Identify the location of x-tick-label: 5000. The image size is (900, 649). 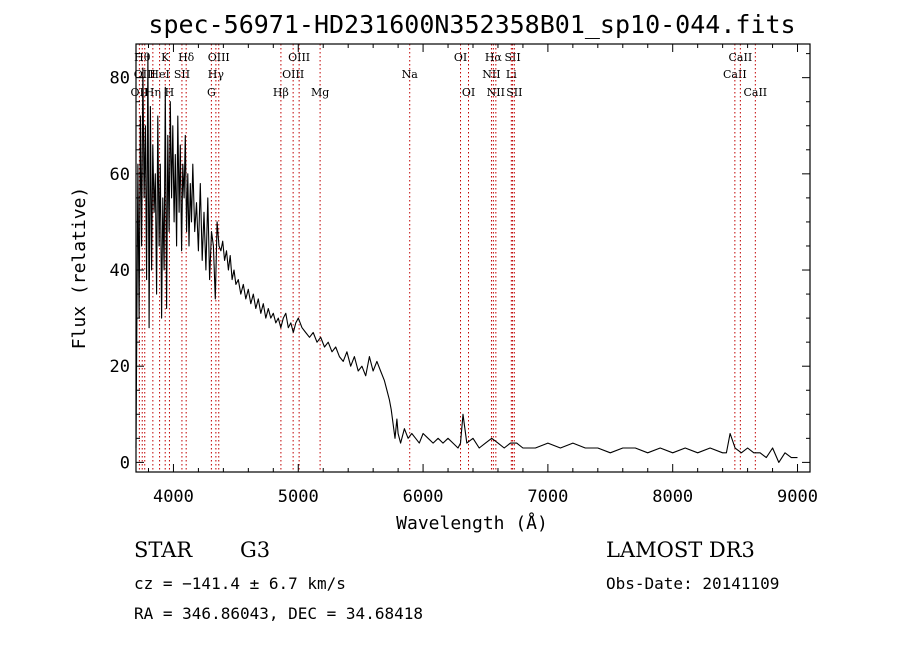
(298, 497).